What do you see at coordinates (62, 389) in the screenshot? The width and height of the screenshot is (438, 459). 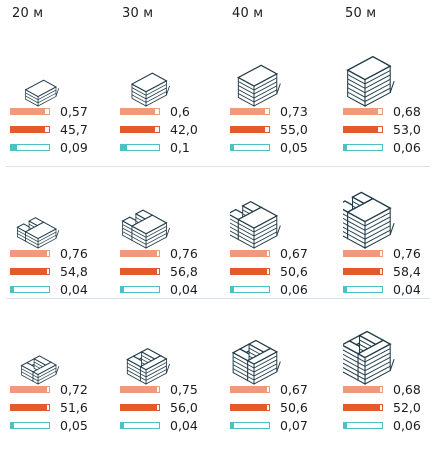 I see `metric-far: 0,72` at bounding box center [62, 389].